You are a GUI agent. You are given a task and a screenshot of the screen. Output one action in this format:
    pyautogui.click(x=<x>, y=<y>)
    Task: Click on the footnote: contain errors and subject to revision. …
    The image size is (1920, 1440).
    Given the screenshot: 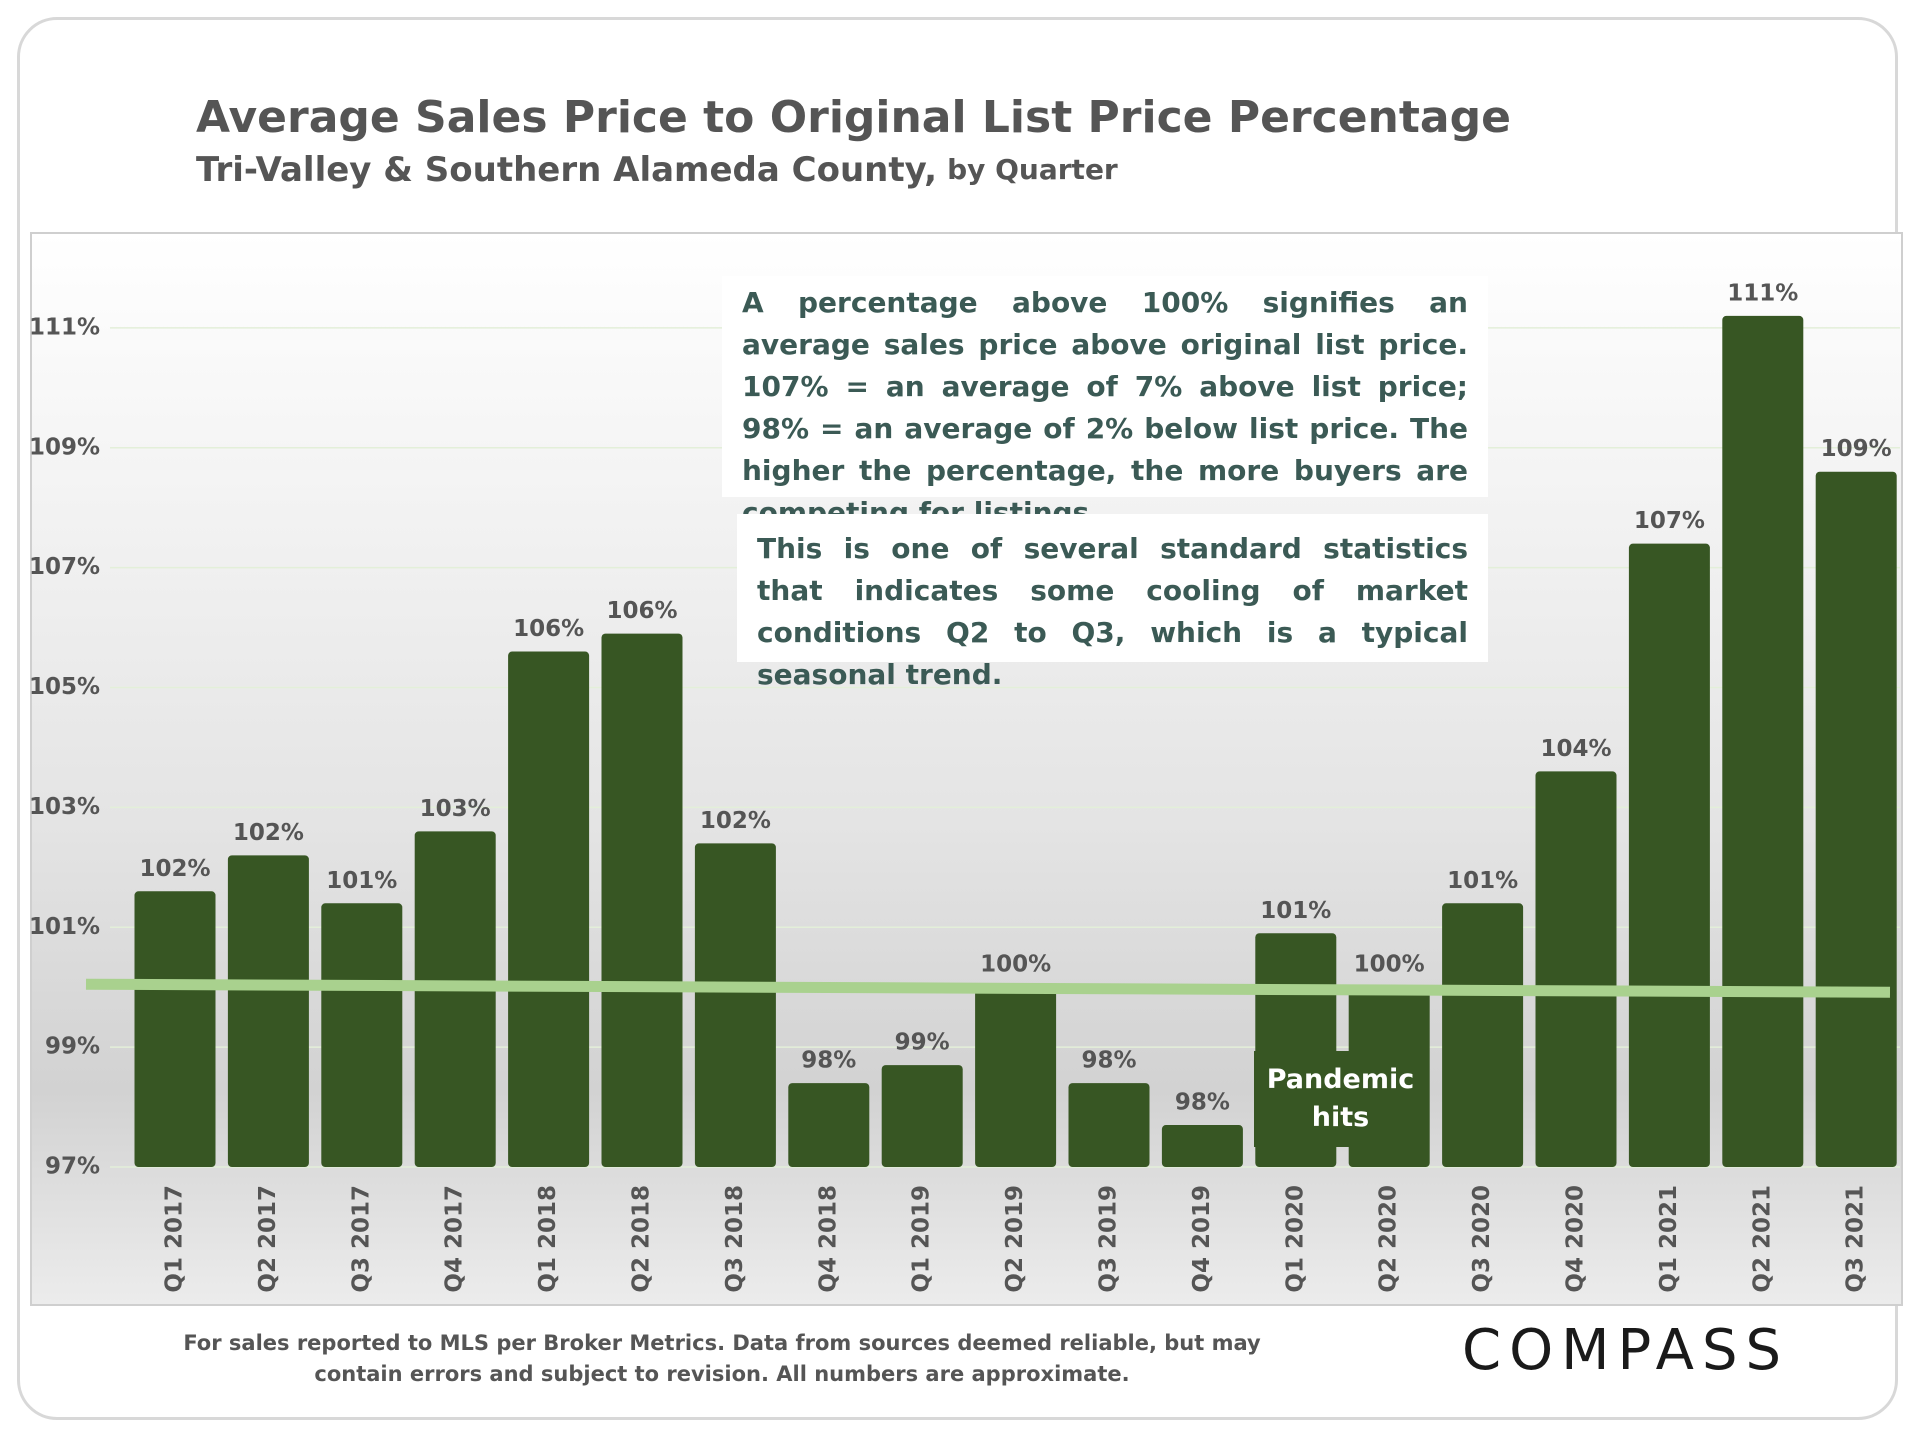 What is the action you would take?
    pyautogui.click(x=722, y=1374)
    